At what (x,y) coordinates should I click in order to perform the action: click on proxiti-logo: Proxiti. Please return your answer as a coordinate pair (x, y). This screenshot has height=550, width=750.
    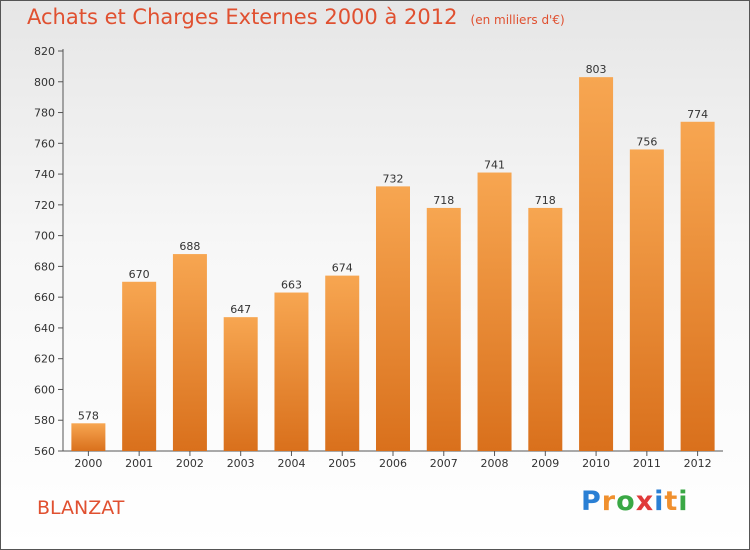
    Looking at the image, I should click on (635, 501).